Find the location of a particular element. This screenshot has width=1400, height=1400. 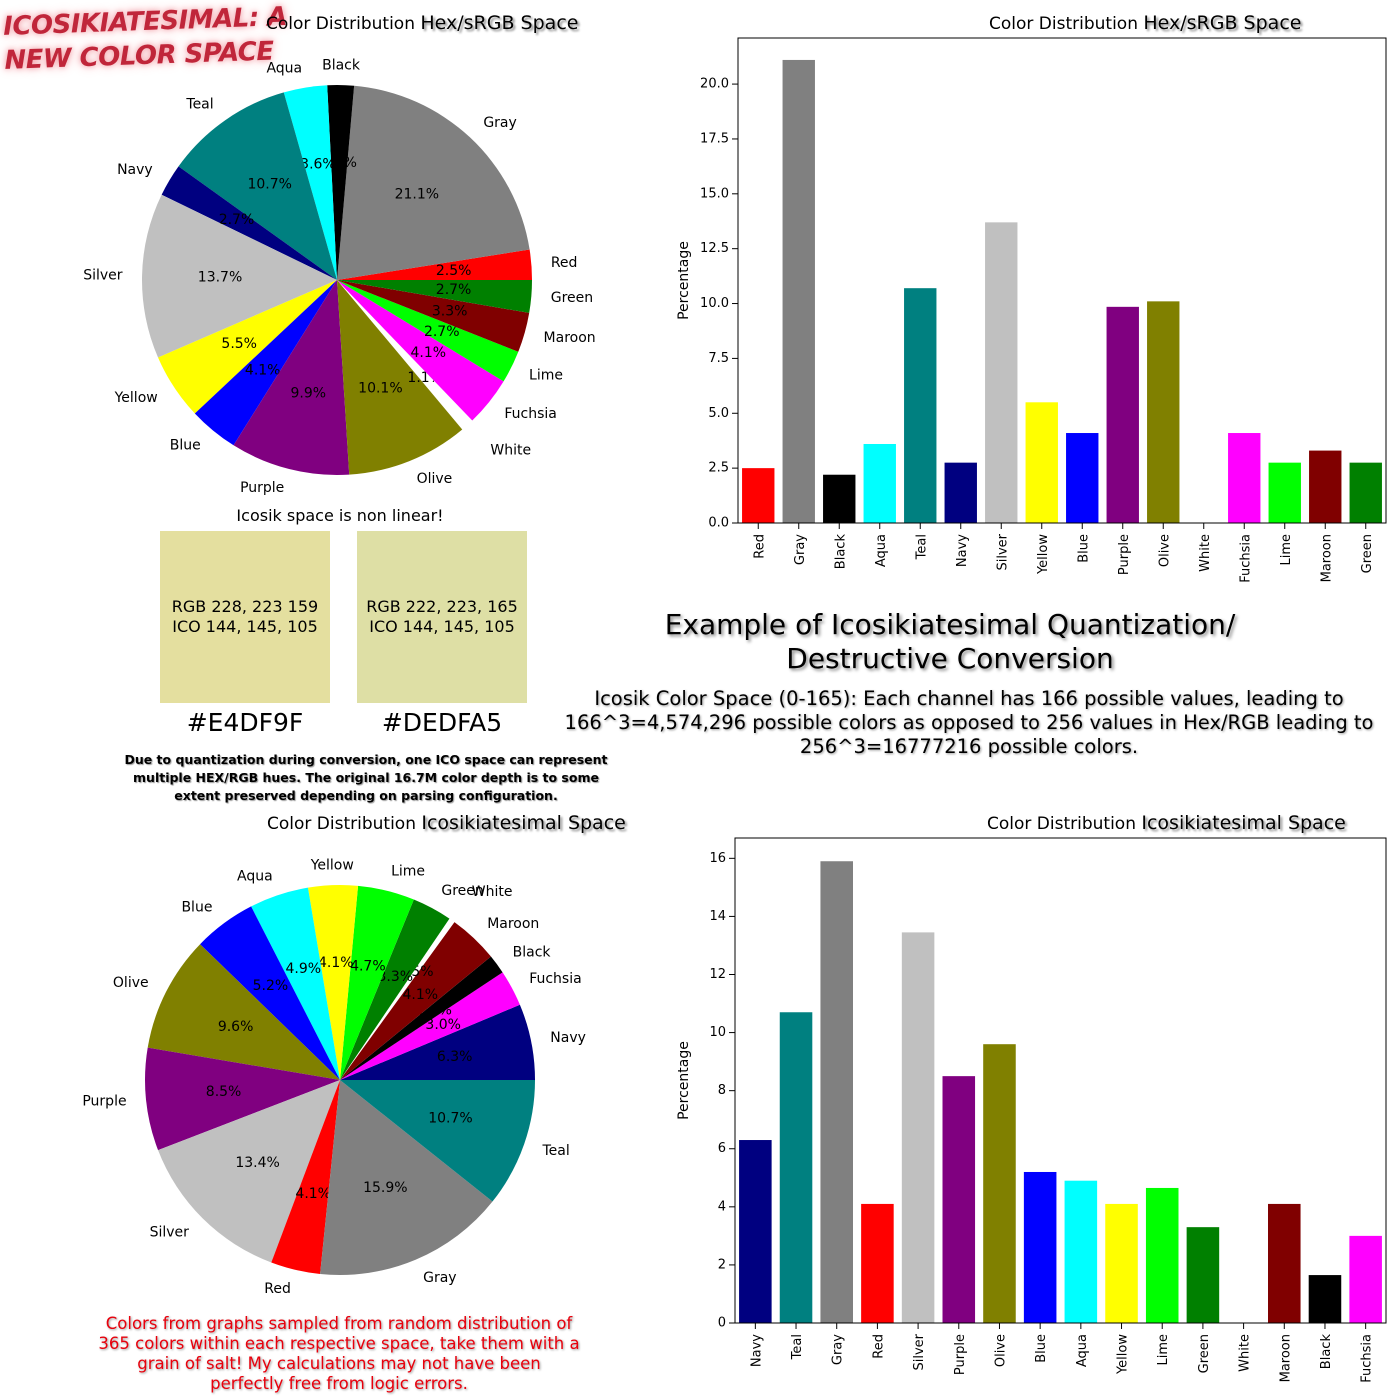

pie-value-fuchsia: 3.0% is located at coordinates (443, 1025).